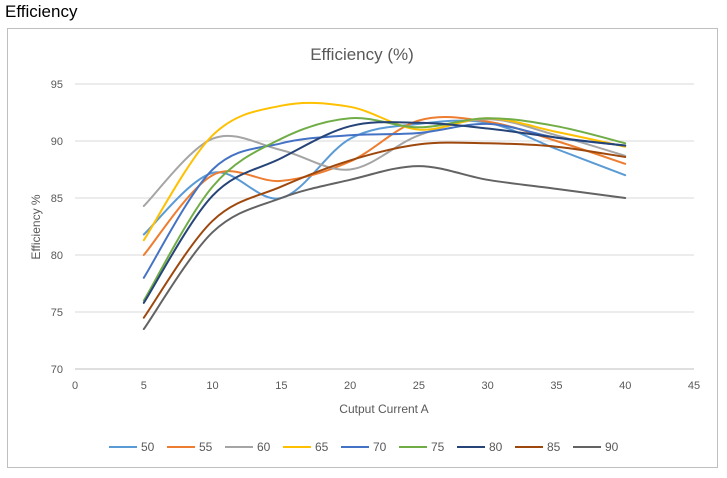 The image size is (727, 478). Describe the element at coordinates (694, 386) in the screenshot. I see `x-tick-label: 45` at that location.